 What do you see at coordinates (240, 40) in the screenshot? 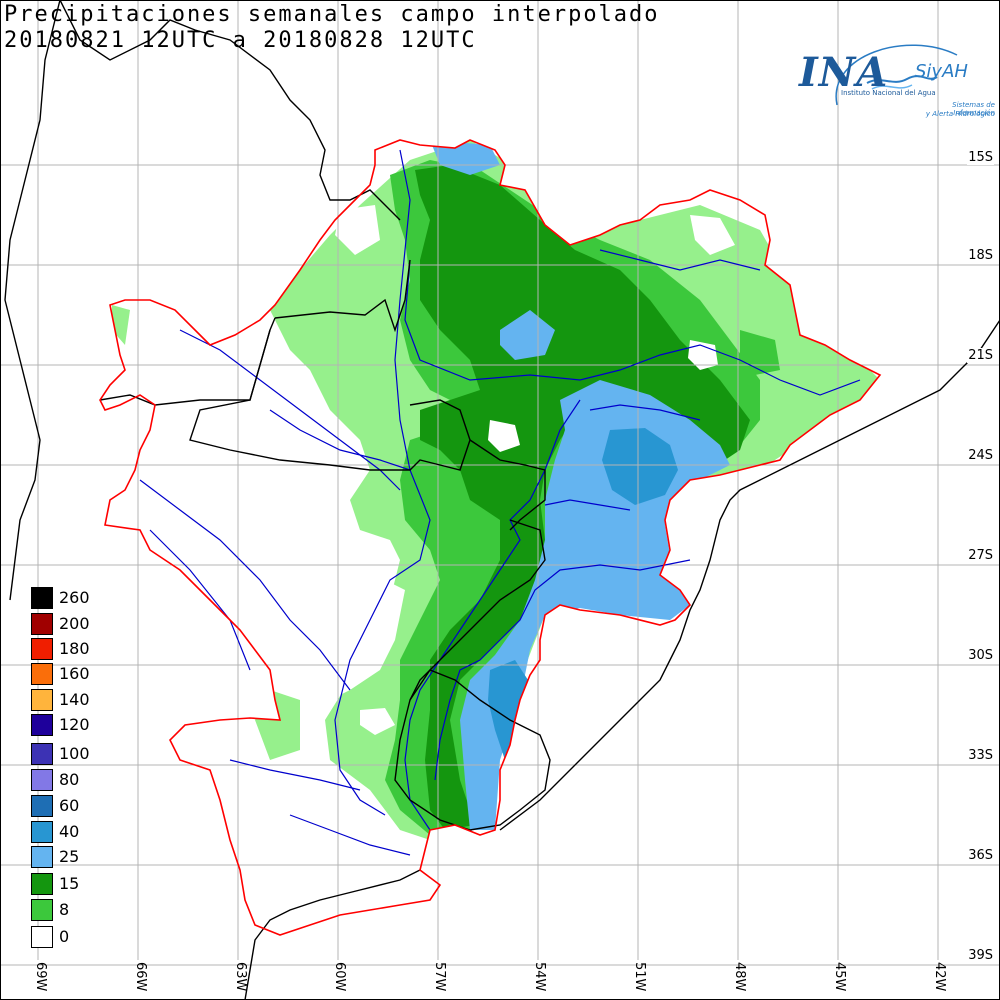
I see `map-date-range: 20180821 12UTC a 20180828 12UTC` at bounding box center [240, 40].